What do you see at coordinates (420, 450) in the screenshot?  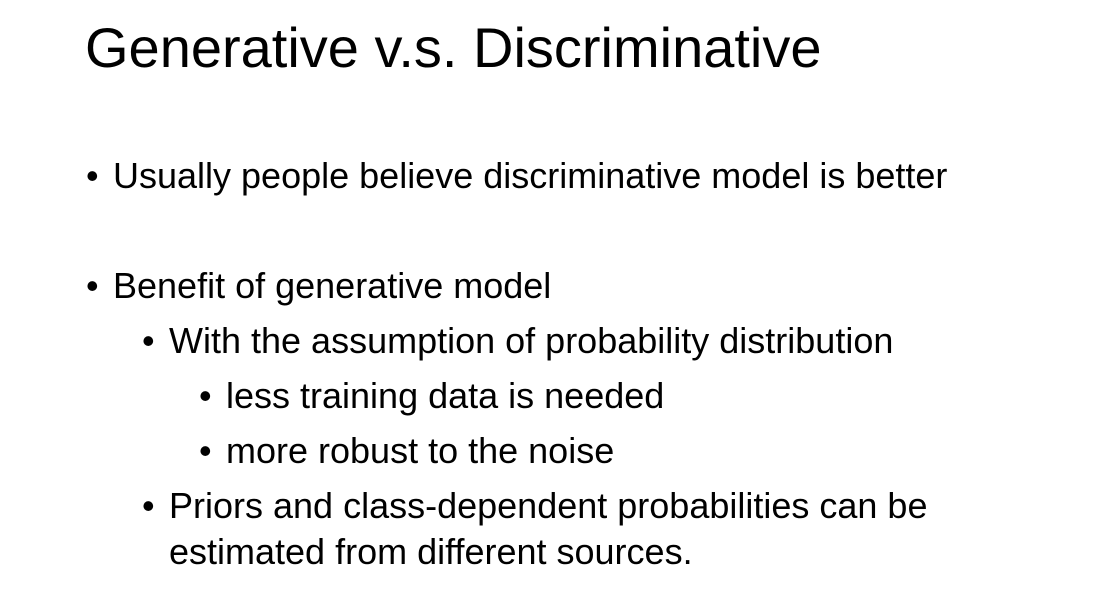 I see `bullet-text: more robust to the noise` at bounding box center [420, 450].